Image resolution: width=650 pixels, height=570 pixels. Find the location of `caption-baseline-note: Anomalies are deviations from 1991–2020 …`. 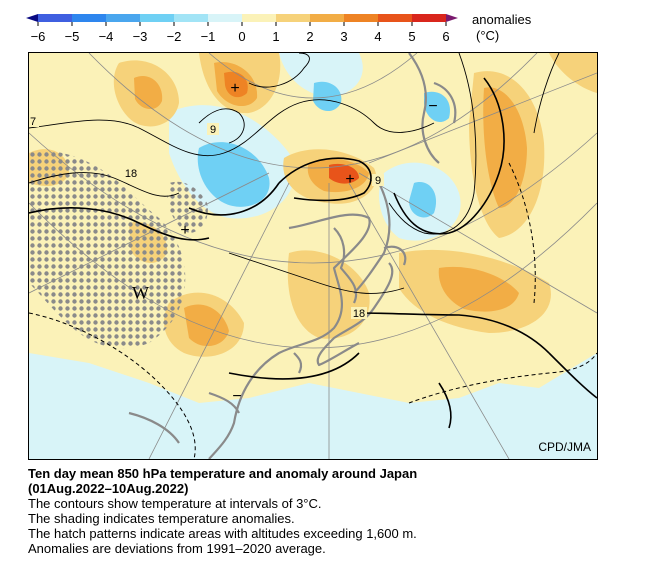

caption-baseline-note: Anomalies are deviations from 1991–2020 … is located at coordinates (177, 548).